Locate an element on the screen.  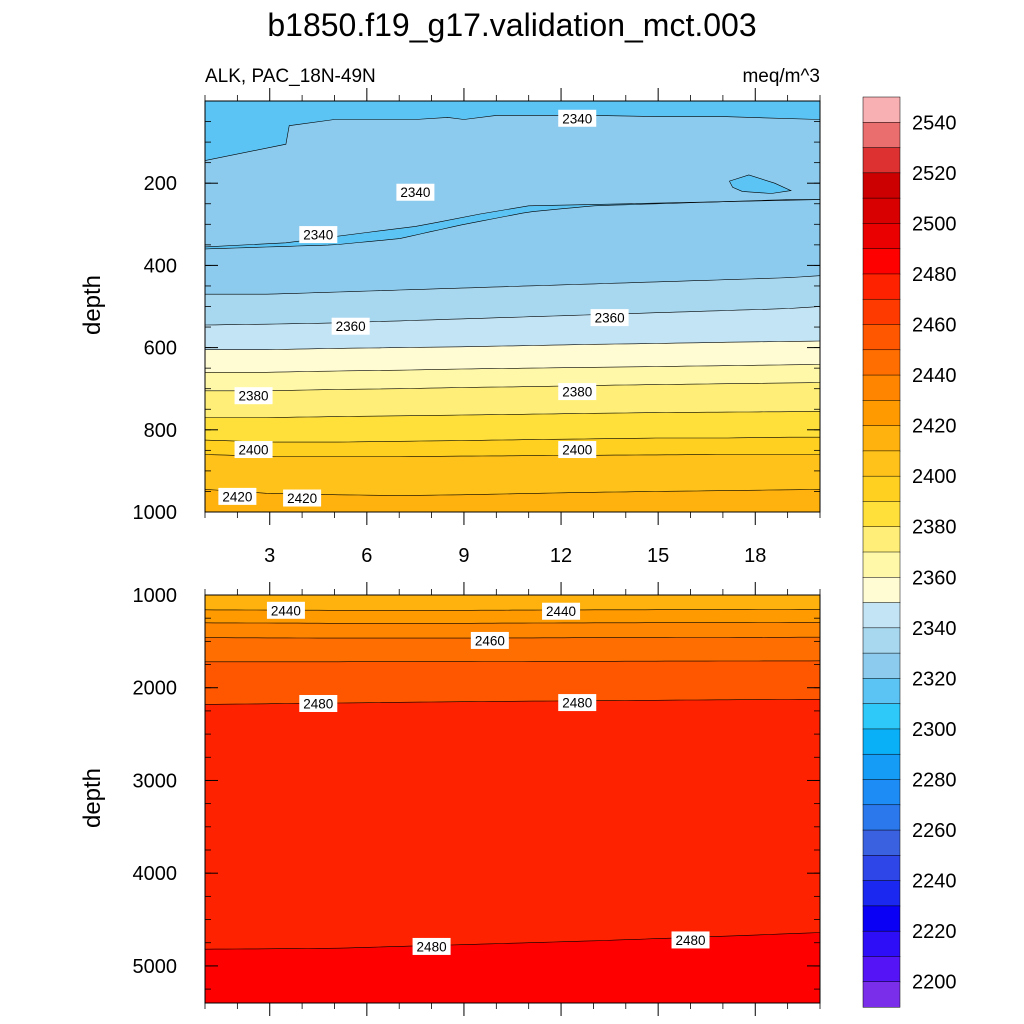
contour-label: 2460 is located at coordinates (489, 640).